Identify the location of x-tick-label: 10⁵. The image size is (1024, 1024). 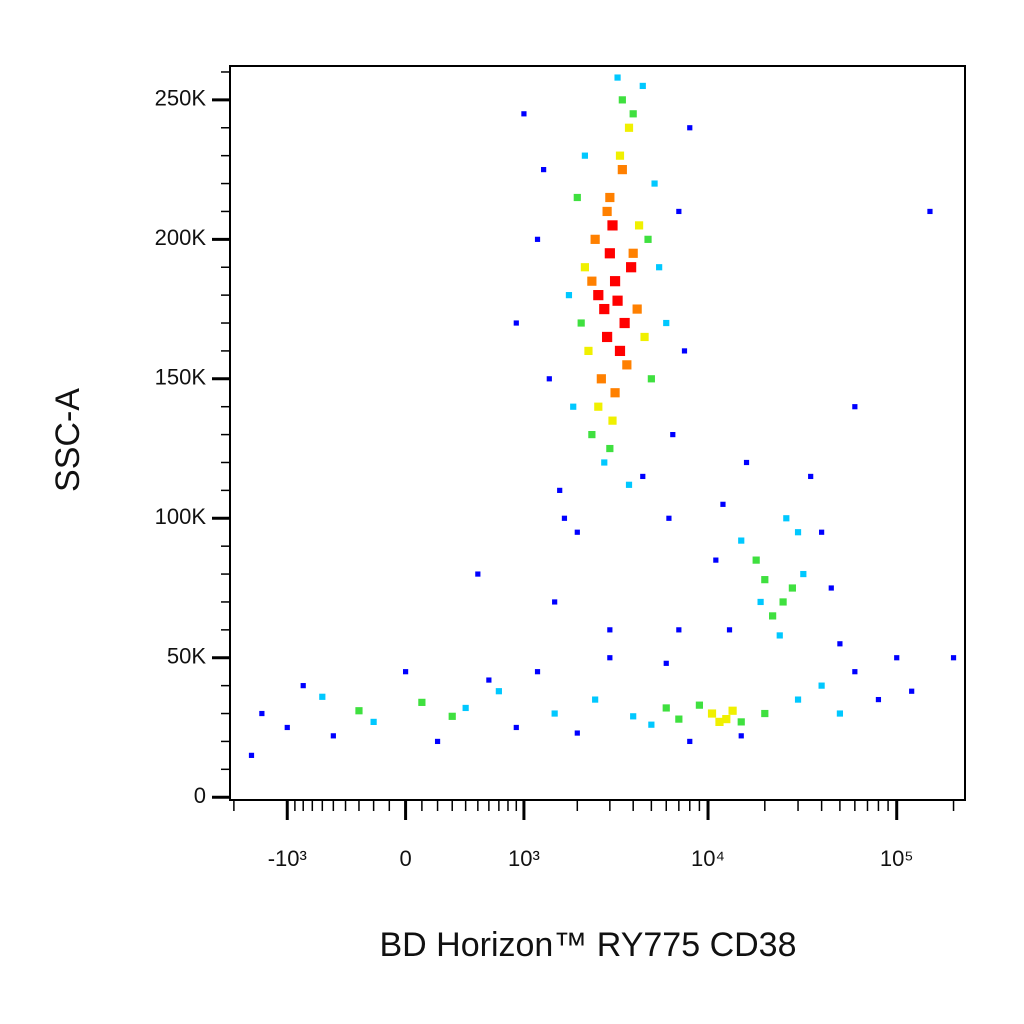
(897, 858).